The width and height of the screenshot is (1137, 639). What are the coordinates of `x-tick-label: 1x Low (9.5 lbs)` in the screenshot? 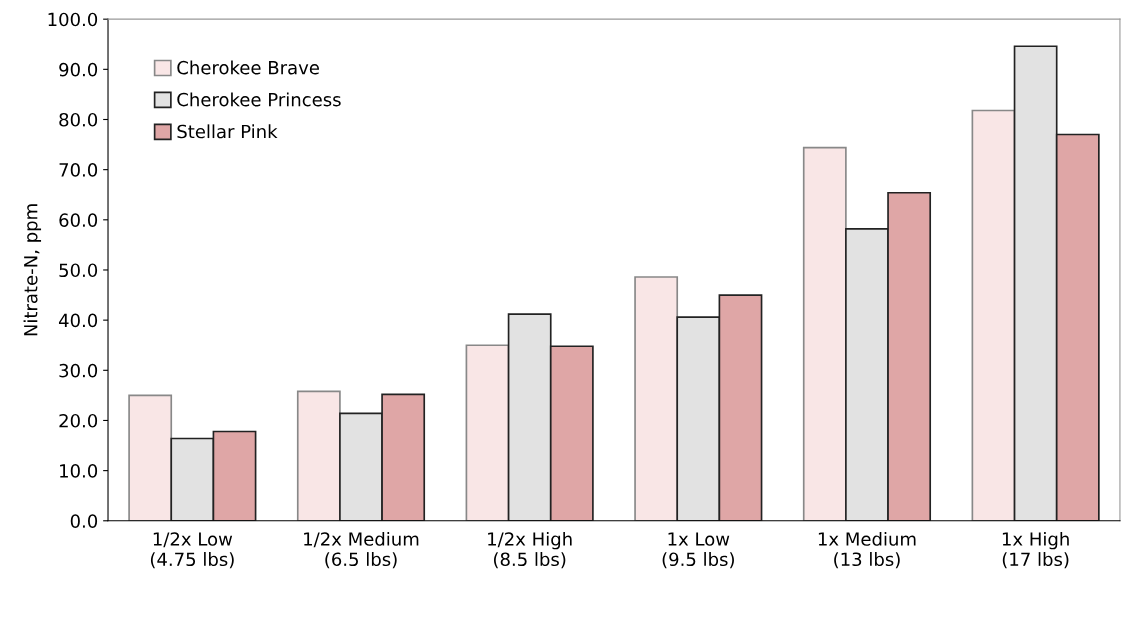 It's located at (698, 550).